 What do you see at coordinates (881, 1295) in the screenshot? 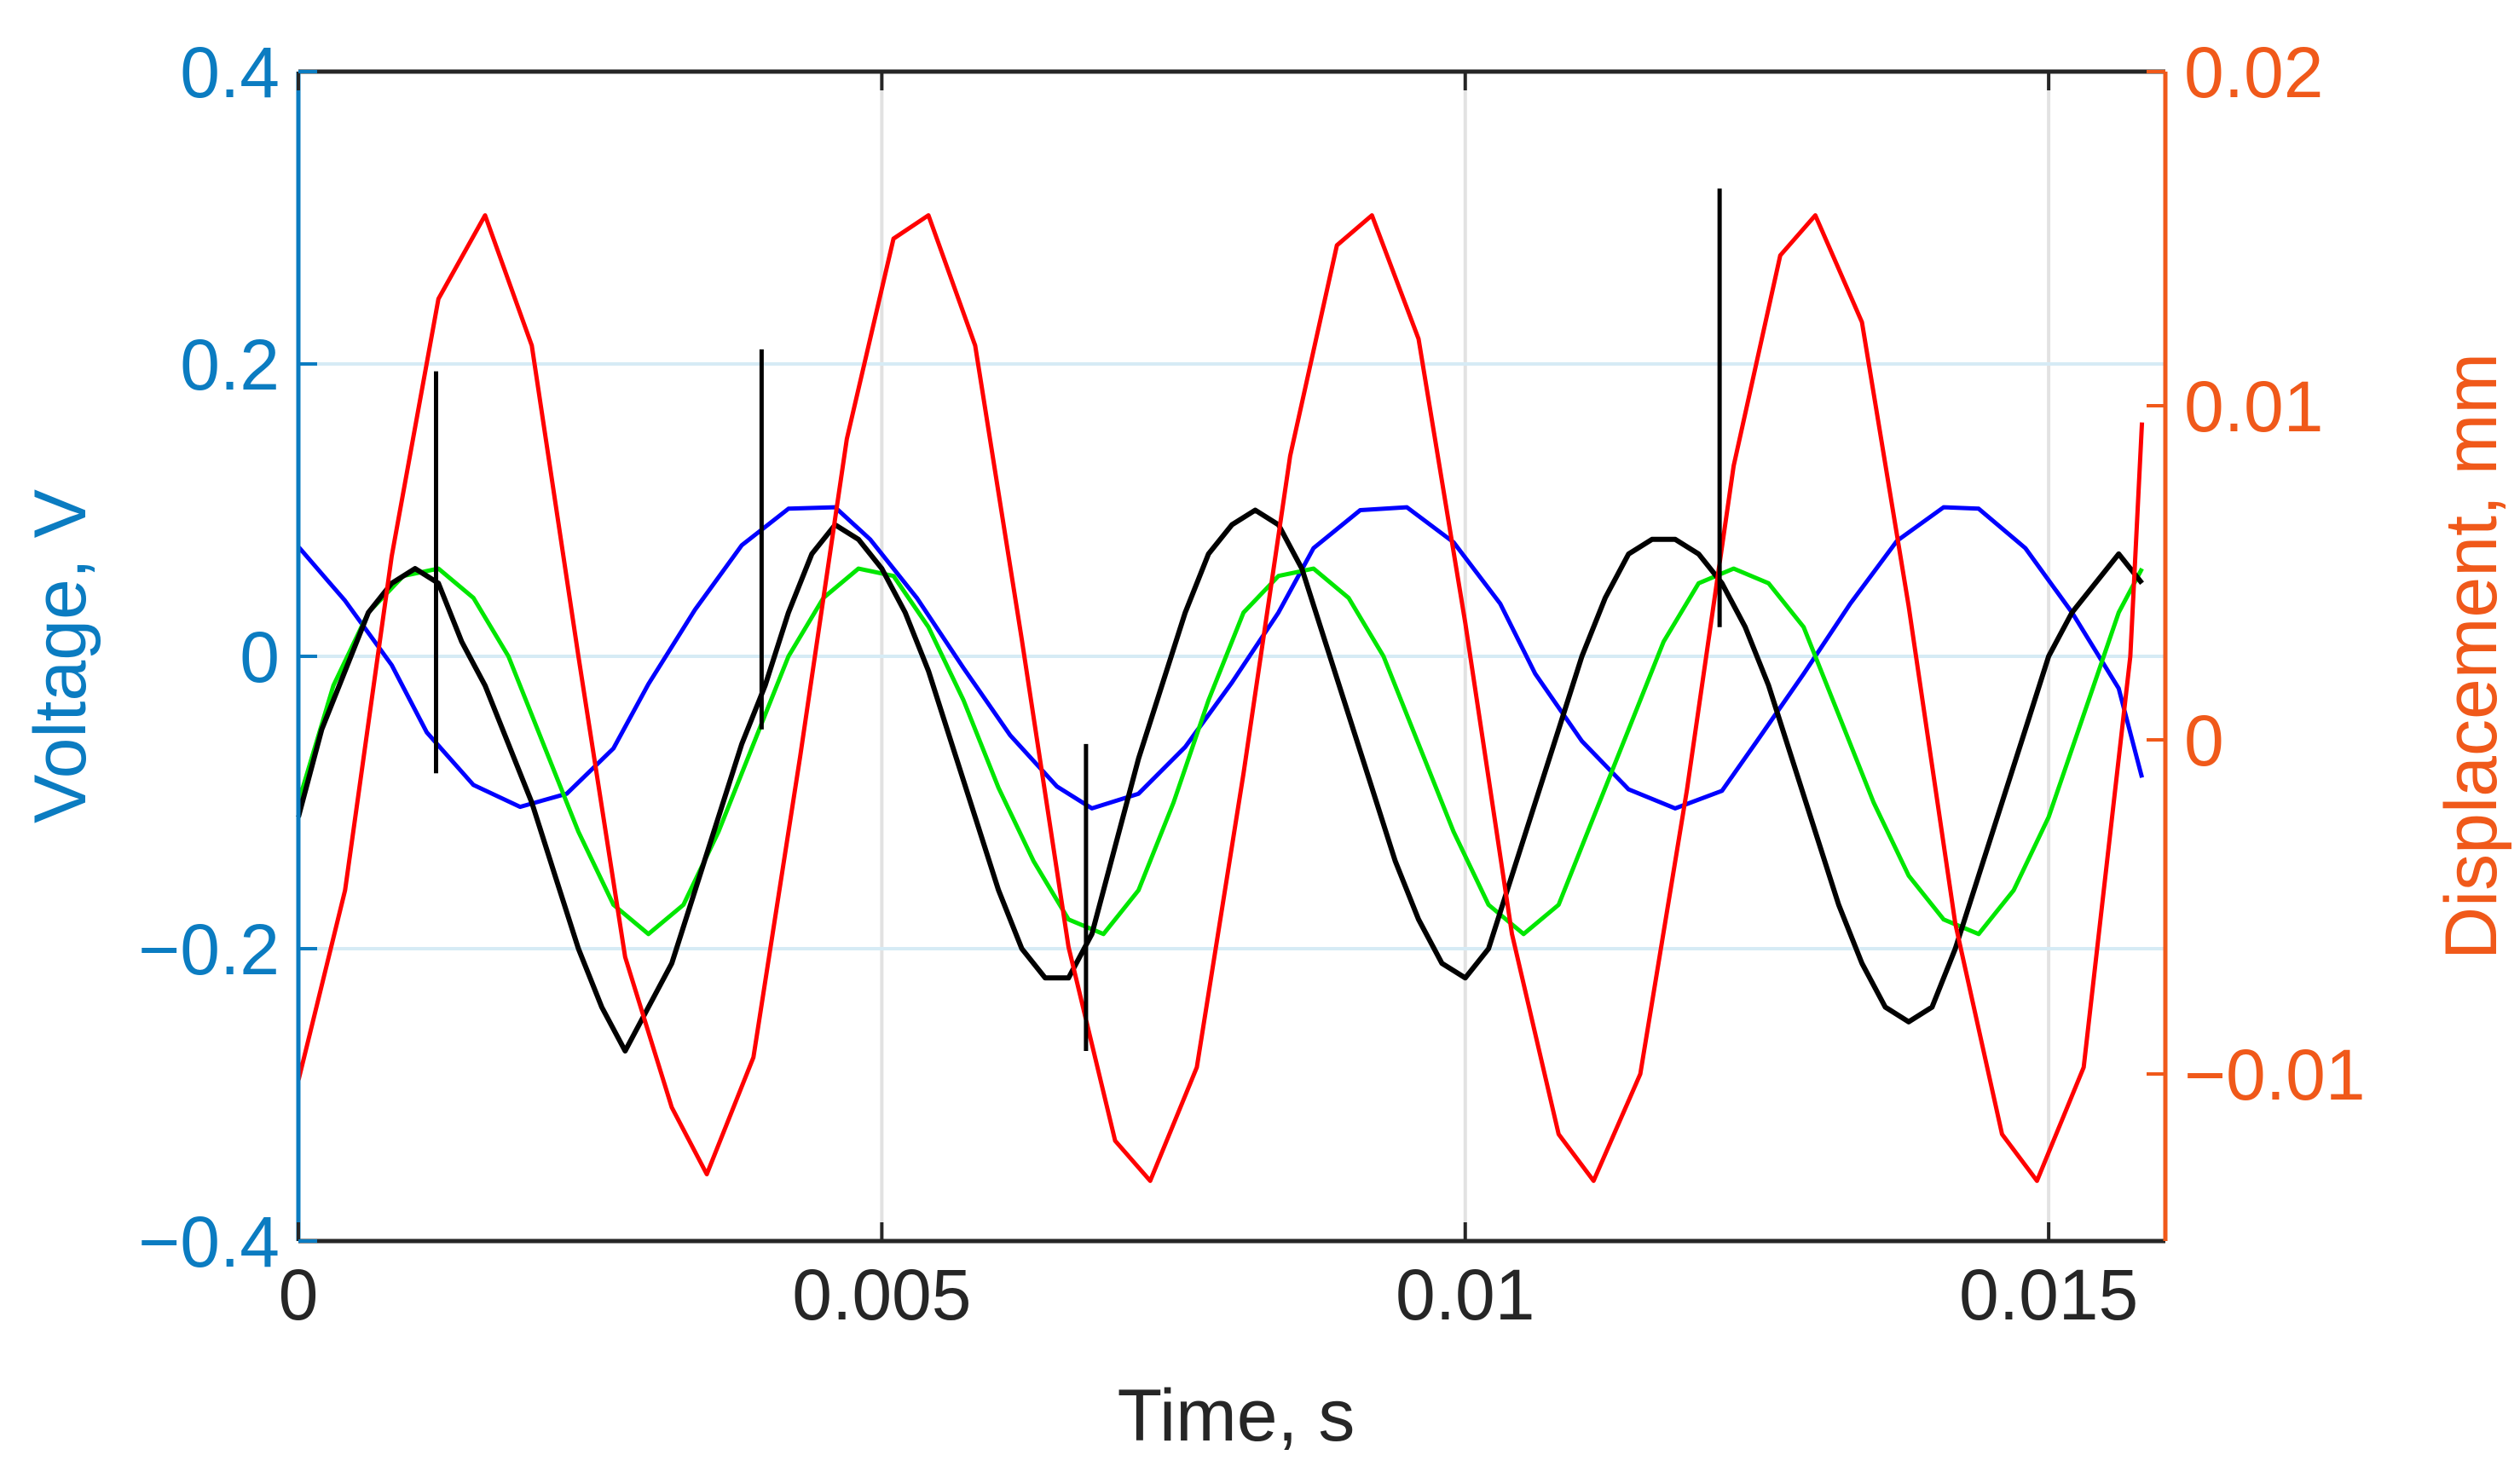
I see `x-tick-label-1: 0.005` at bounding box center [881, 1295].